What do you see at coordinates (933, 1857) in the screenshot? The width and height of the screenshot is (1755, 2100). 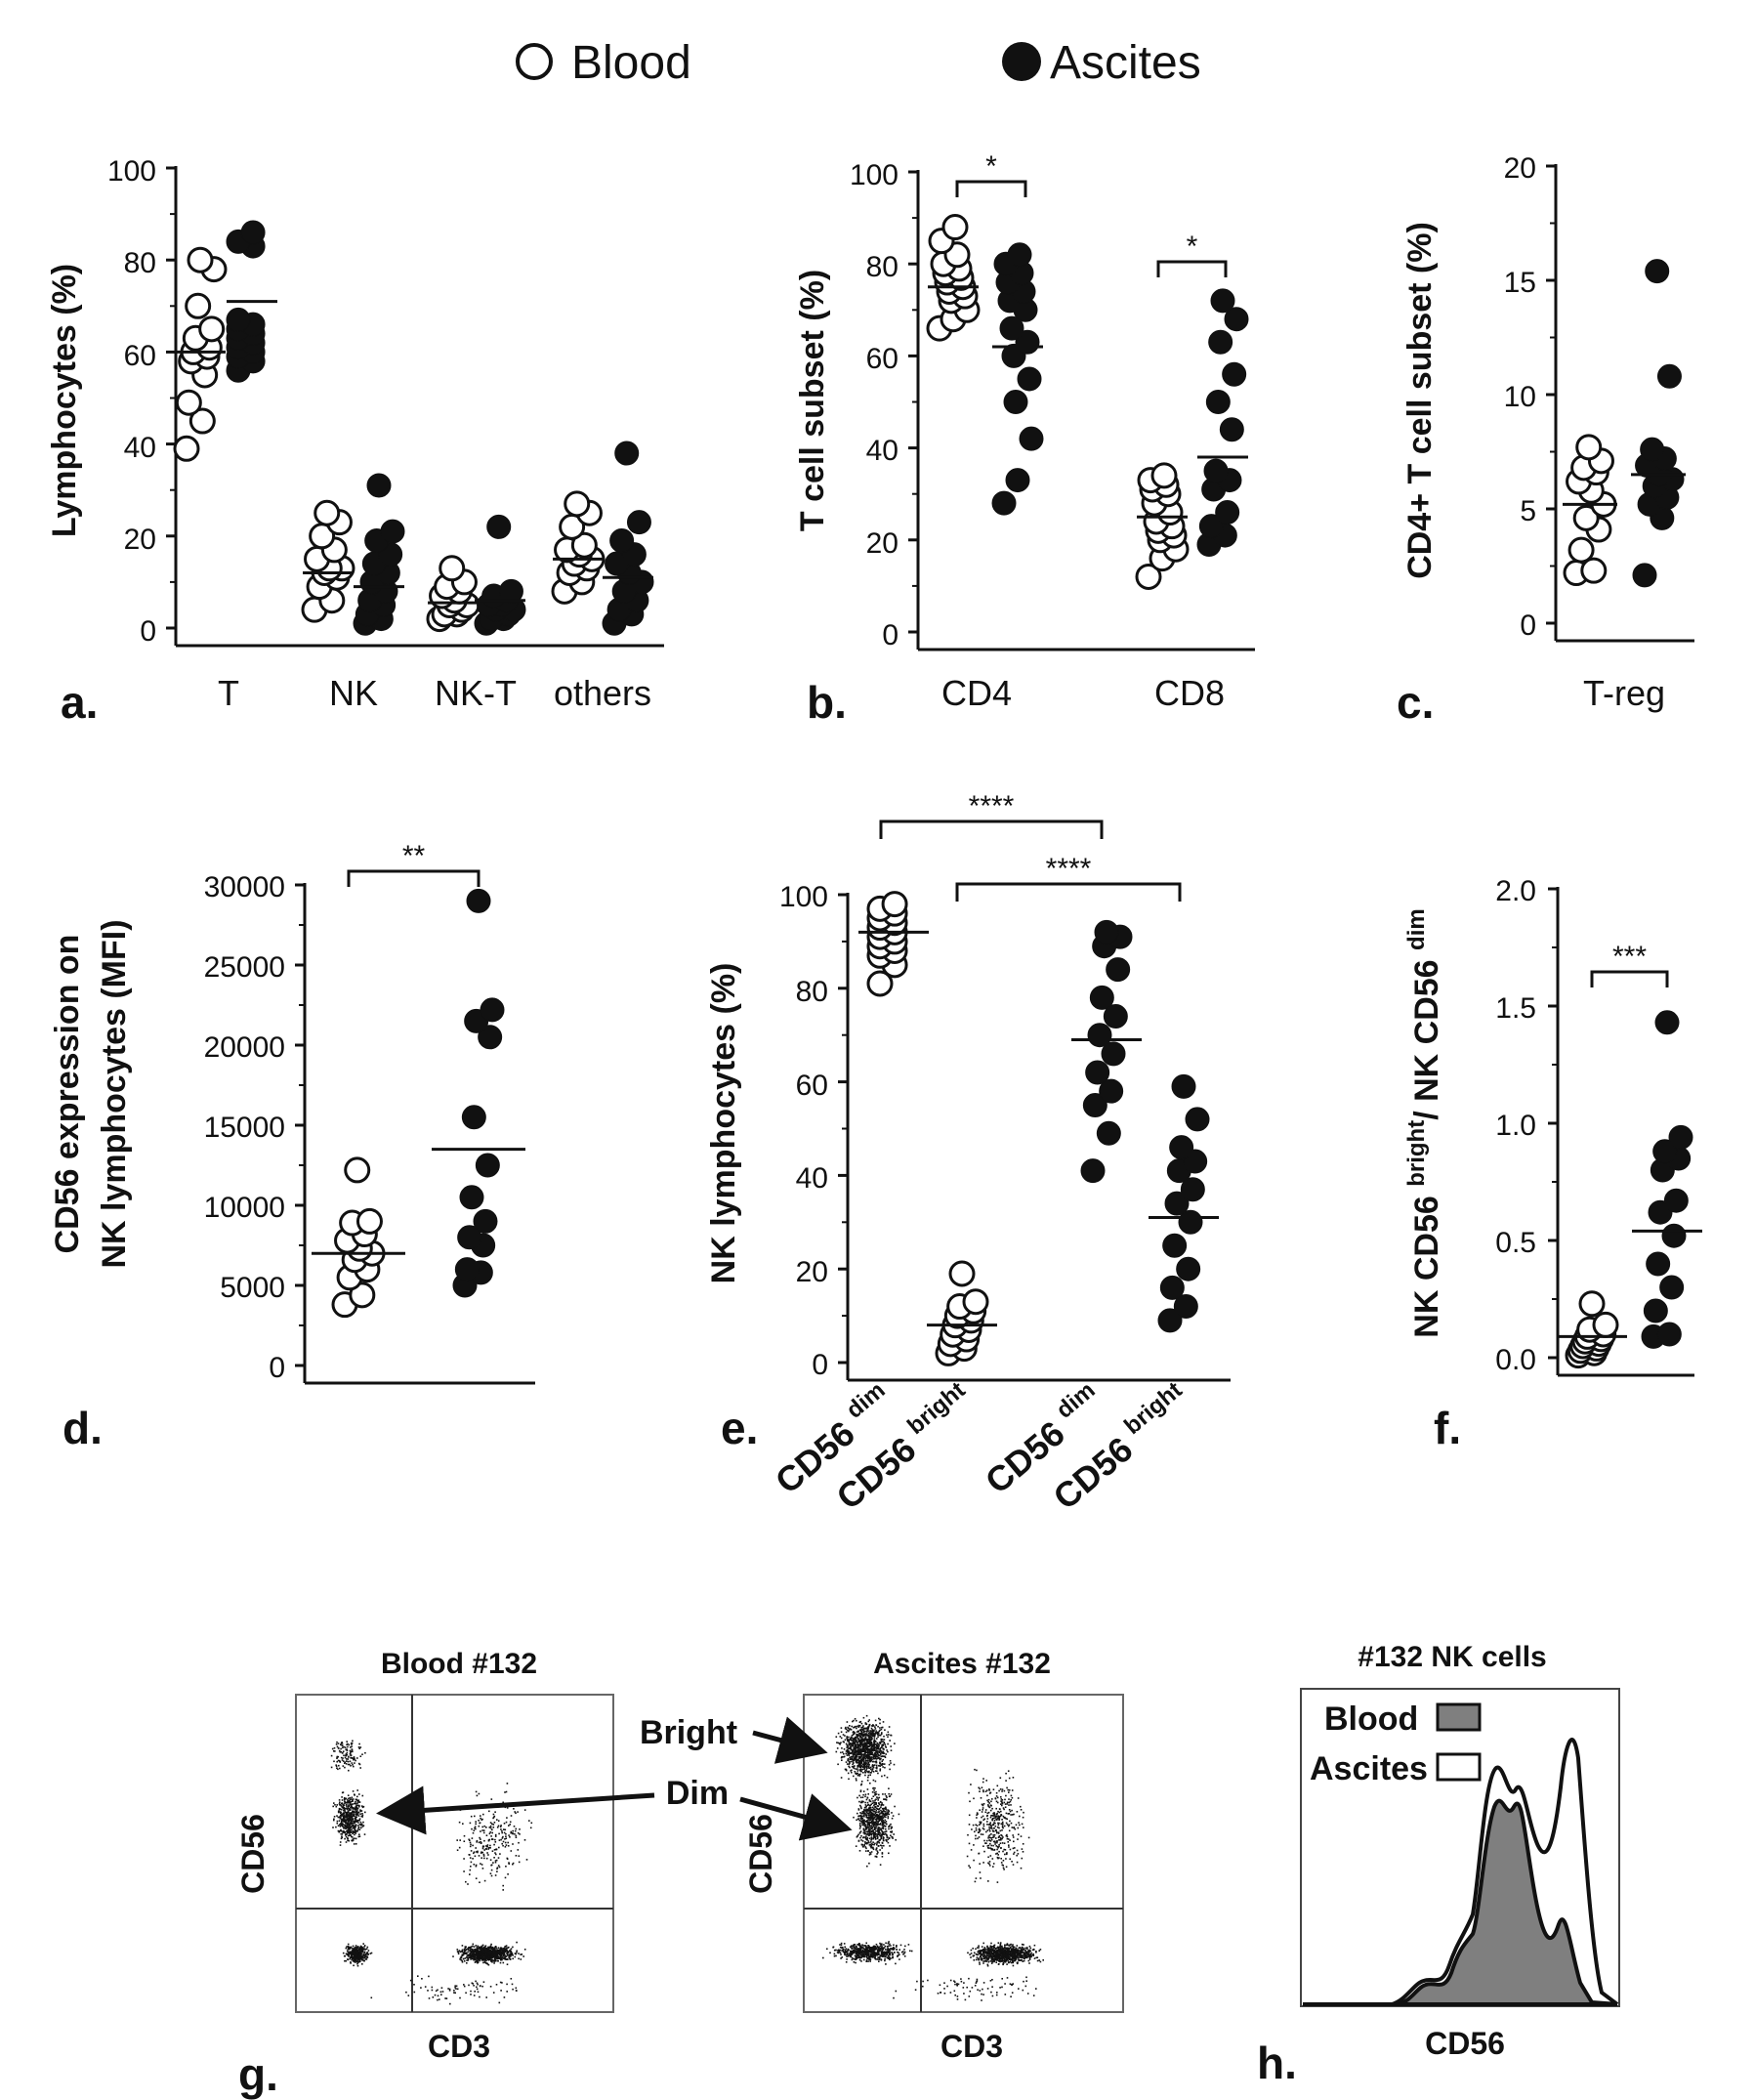 I see `flow-ascites-events` at bounding box center [933, 1857].